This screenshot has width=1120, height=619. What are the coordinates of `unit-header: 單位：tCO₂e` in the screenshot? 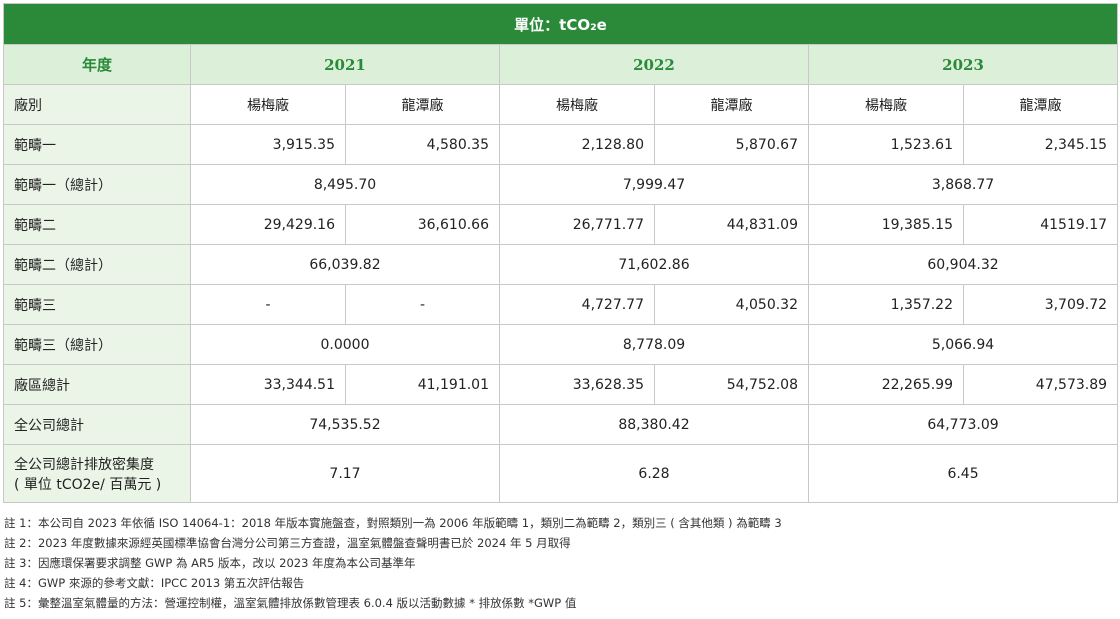 It's located at (560, 24).